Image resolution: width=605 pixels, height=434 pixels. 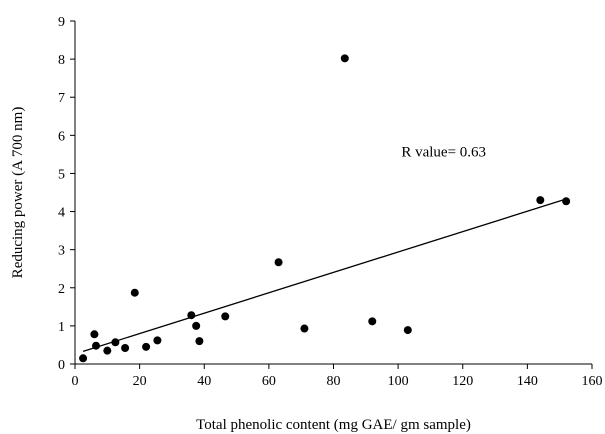 What do you see at coordinates (269, 381) in the screenshot?
I see `x-tick-label: 60` at bounding box center [269, 381].